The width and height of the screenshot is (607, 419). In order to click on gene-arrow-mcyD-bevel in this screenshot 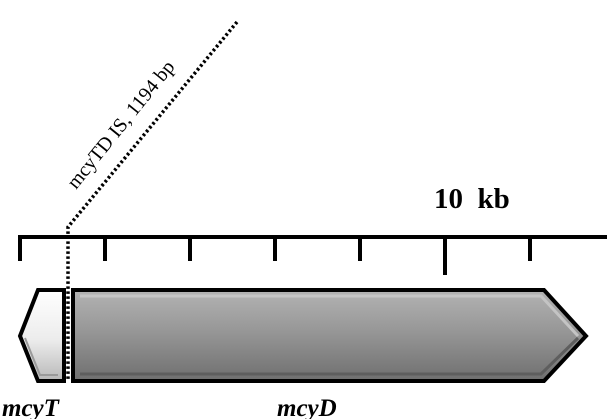, I will do `click(330, 316)`.